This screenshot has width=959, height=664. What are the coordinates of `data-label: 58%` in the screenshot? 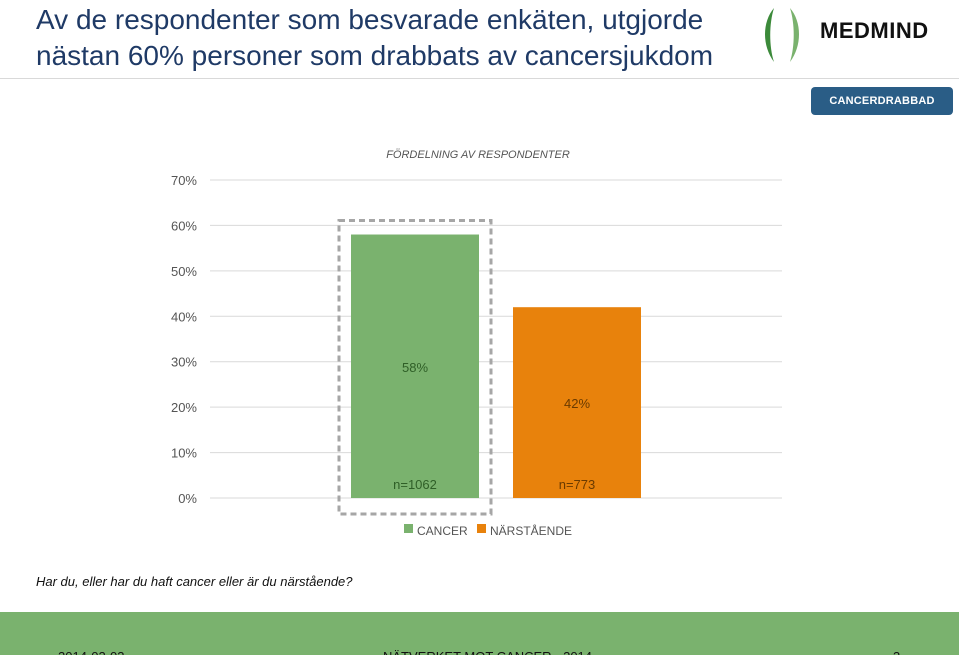 It's located at (415, 367).